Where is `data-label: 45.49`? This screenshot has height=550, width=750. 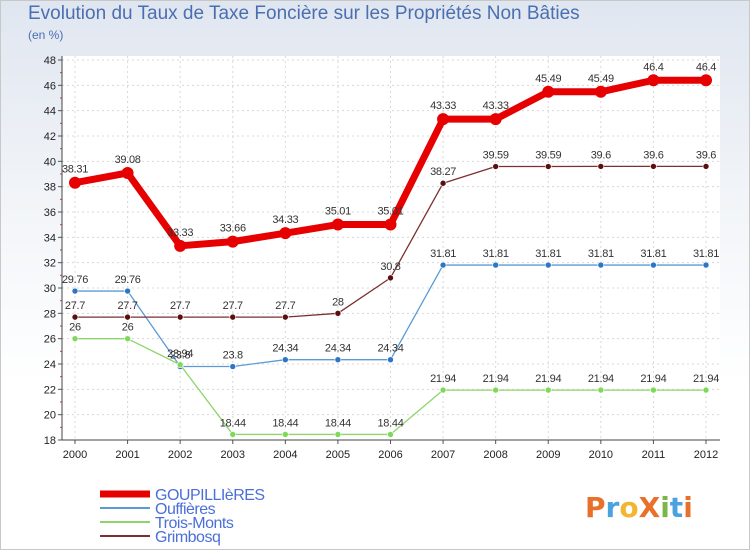 data-label: 45.49 is located at coordinates (601, 79).